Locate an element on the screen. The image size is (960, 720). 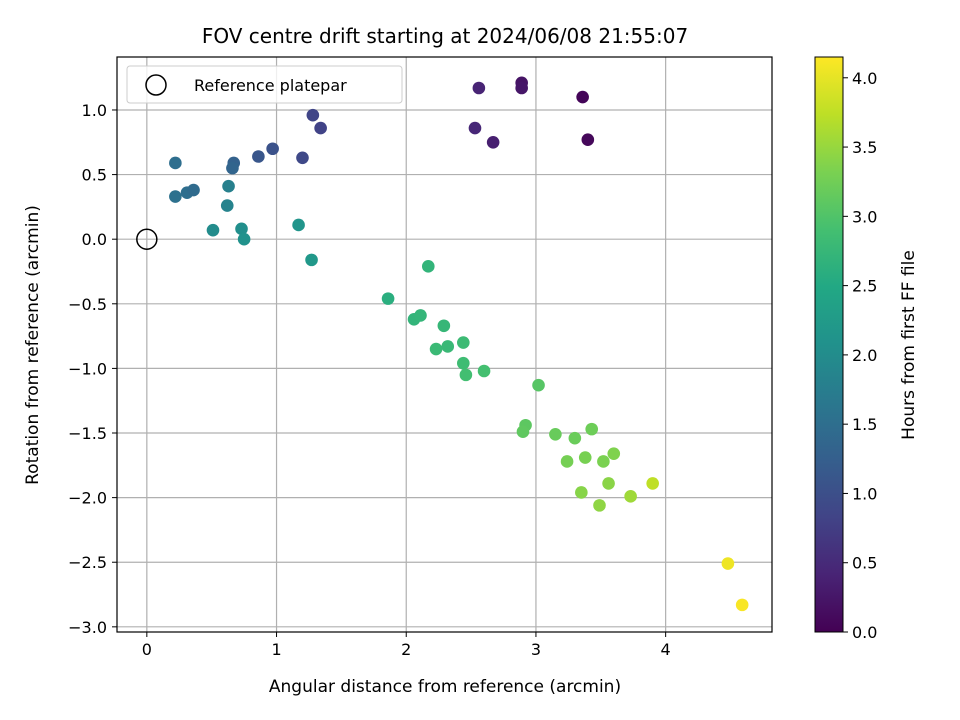
colorbar-gradient is located at coordinates (829, 344).